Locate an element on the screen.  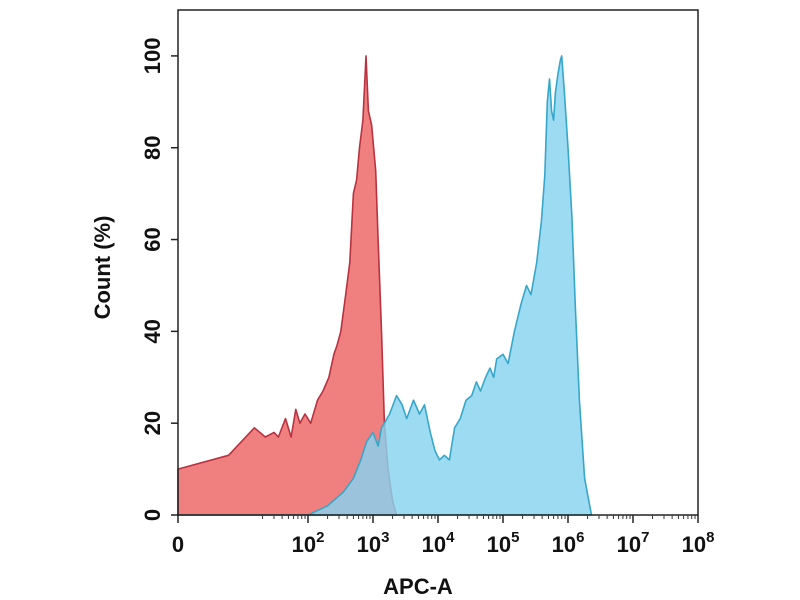
x-tick-label: 10⁷ is located at coordinates (633, 543).